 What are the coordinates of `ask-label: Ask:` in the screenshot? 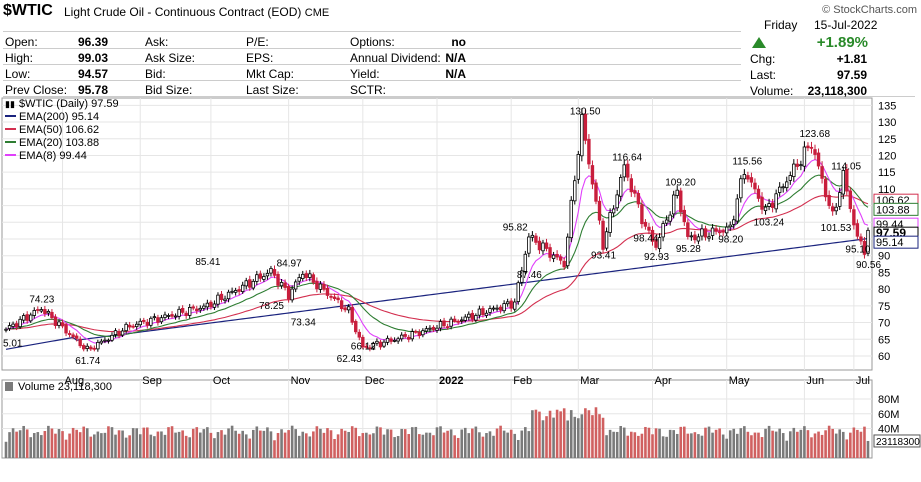 It's located at (157, 42).